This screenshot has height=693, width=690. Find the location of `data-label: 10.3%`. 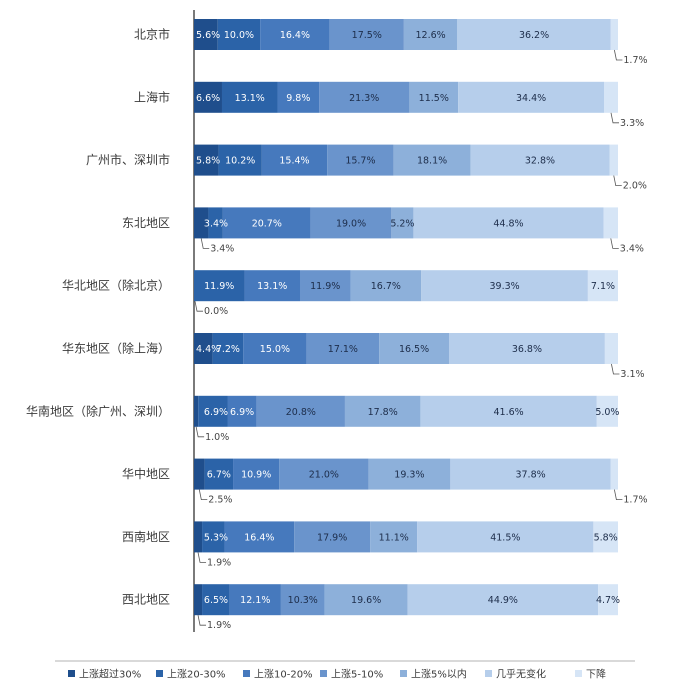

data-label: 10.3% is located at coordinates (303, 600).